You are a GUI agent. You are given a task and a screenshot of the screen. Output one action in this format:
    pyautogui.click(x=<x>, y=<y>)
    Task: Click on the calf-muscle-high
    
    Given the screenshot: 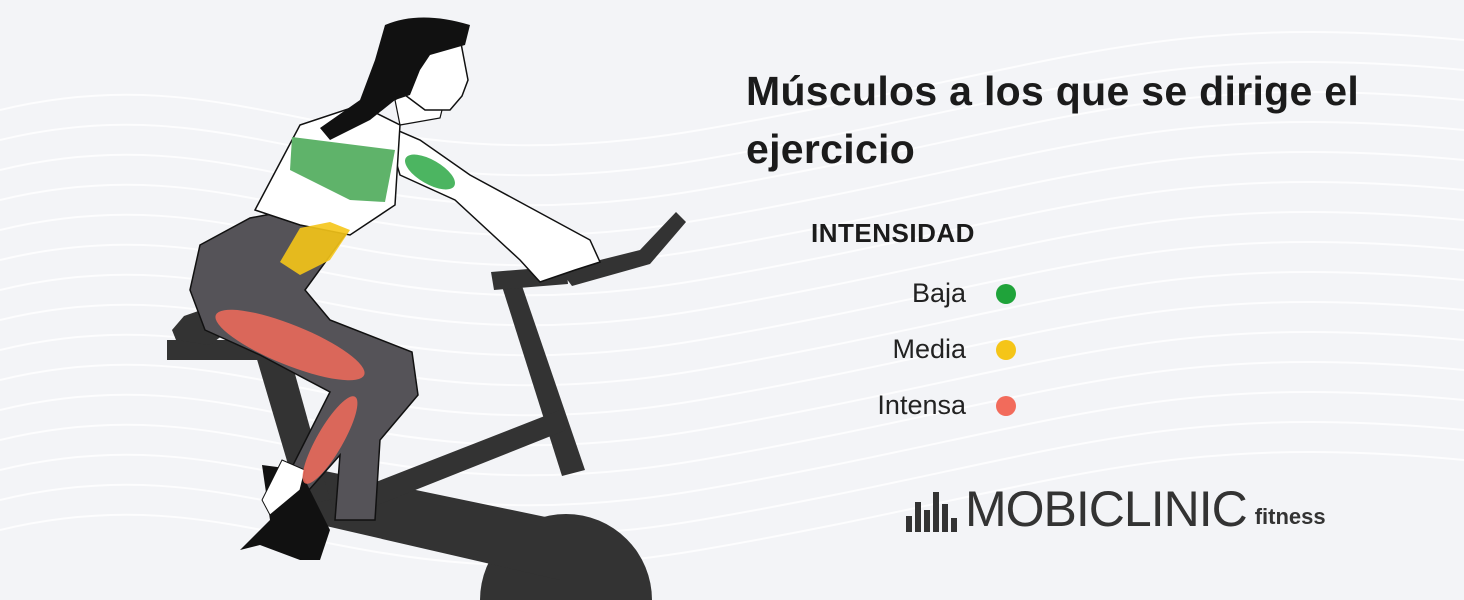 What is the action you would take?
    pyautogui.click(x=330, y=440)
    